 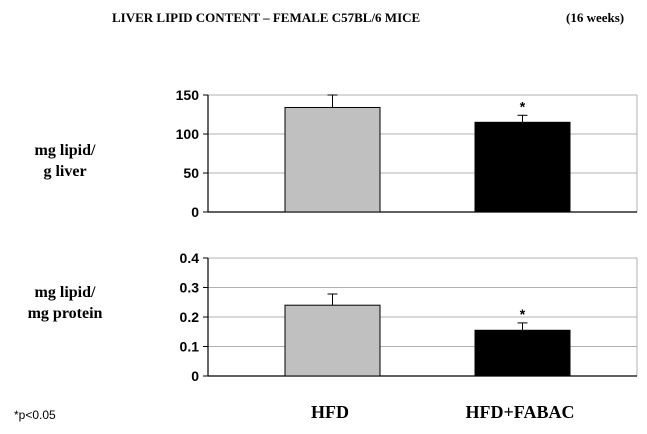 What do you see at coordinates (188, 95) in the screenshot?
I see `top-y-tick-label: 150` at bounding box center [188, 95].